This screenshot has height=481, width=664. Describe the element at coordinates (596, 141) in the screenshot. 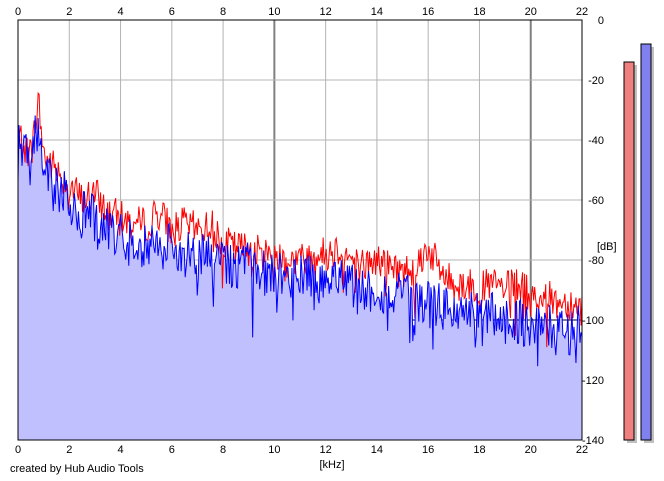

I see `y-tick-label: -40` at that location.